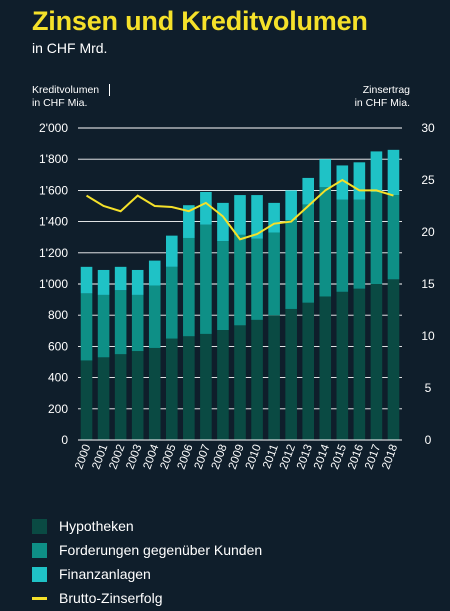 The height and width of the screenshot is (611, 450). I want to click on y-left-tick-label: 1'800, so click(53, 159).